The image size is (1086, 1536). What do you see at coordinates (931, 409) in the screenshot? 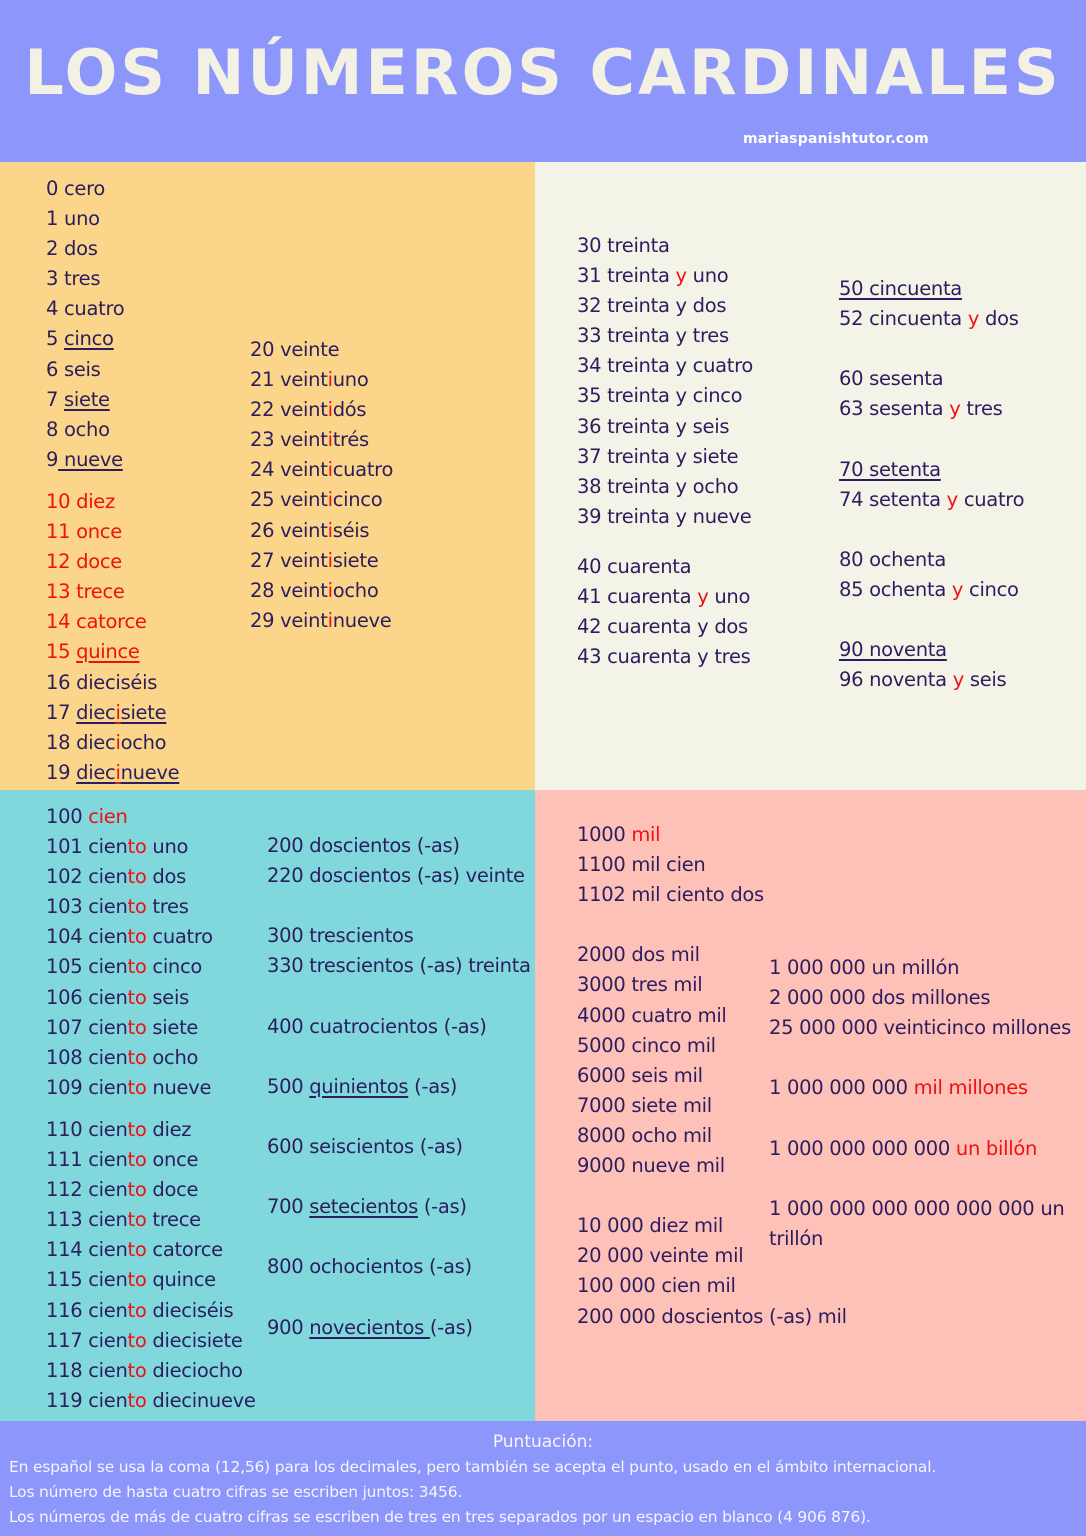
I see `number-entry: 63 sesenta y tres` at bounding box center [931, 409].